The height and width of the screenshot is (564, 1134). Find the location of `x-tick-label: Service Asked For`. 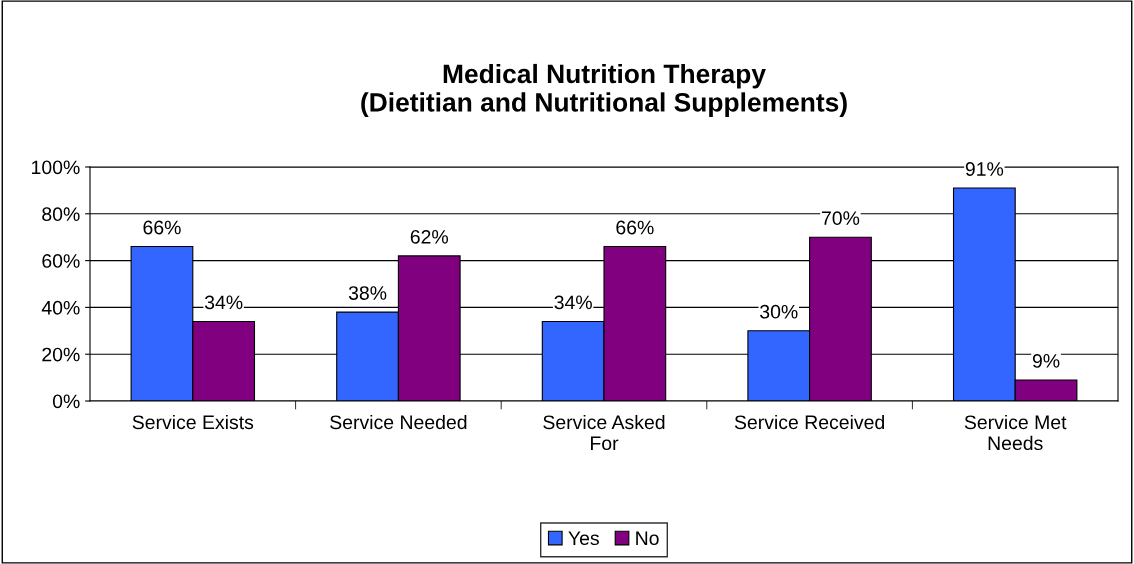

x-tick-label: Service Asked For is located at coordinates (604, 432).